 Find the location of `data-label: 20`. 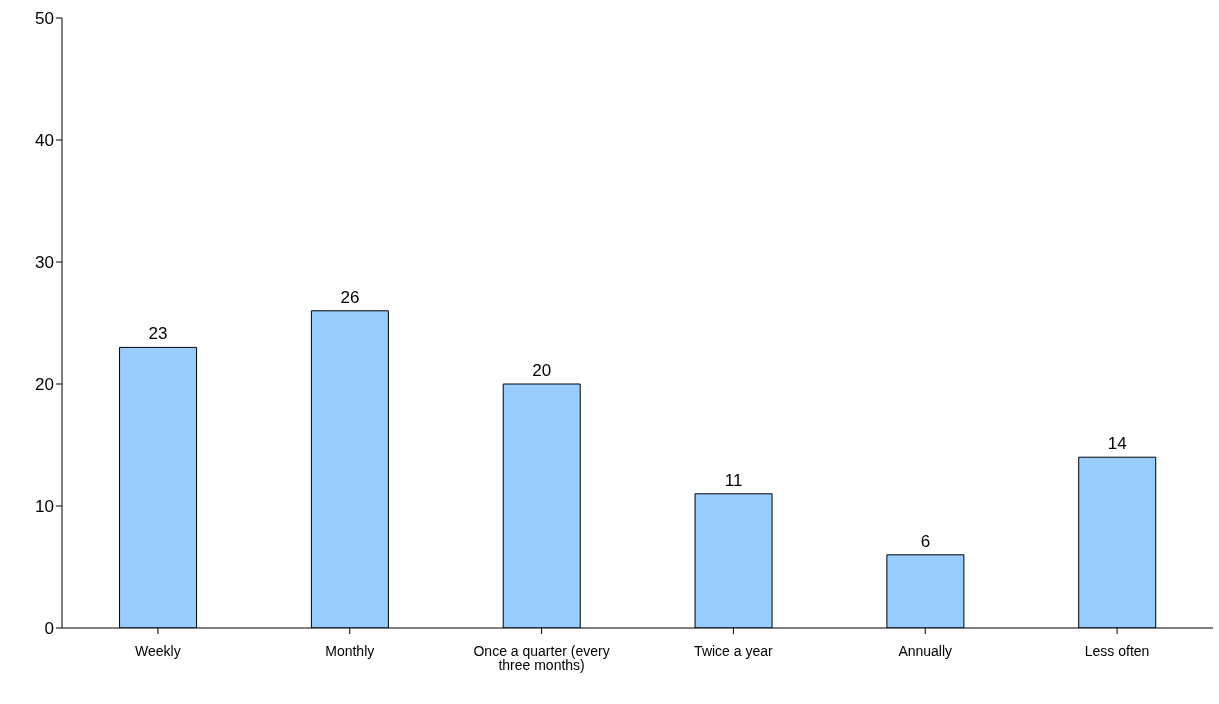

data-label: 20 is located at coordinates (542, 370).